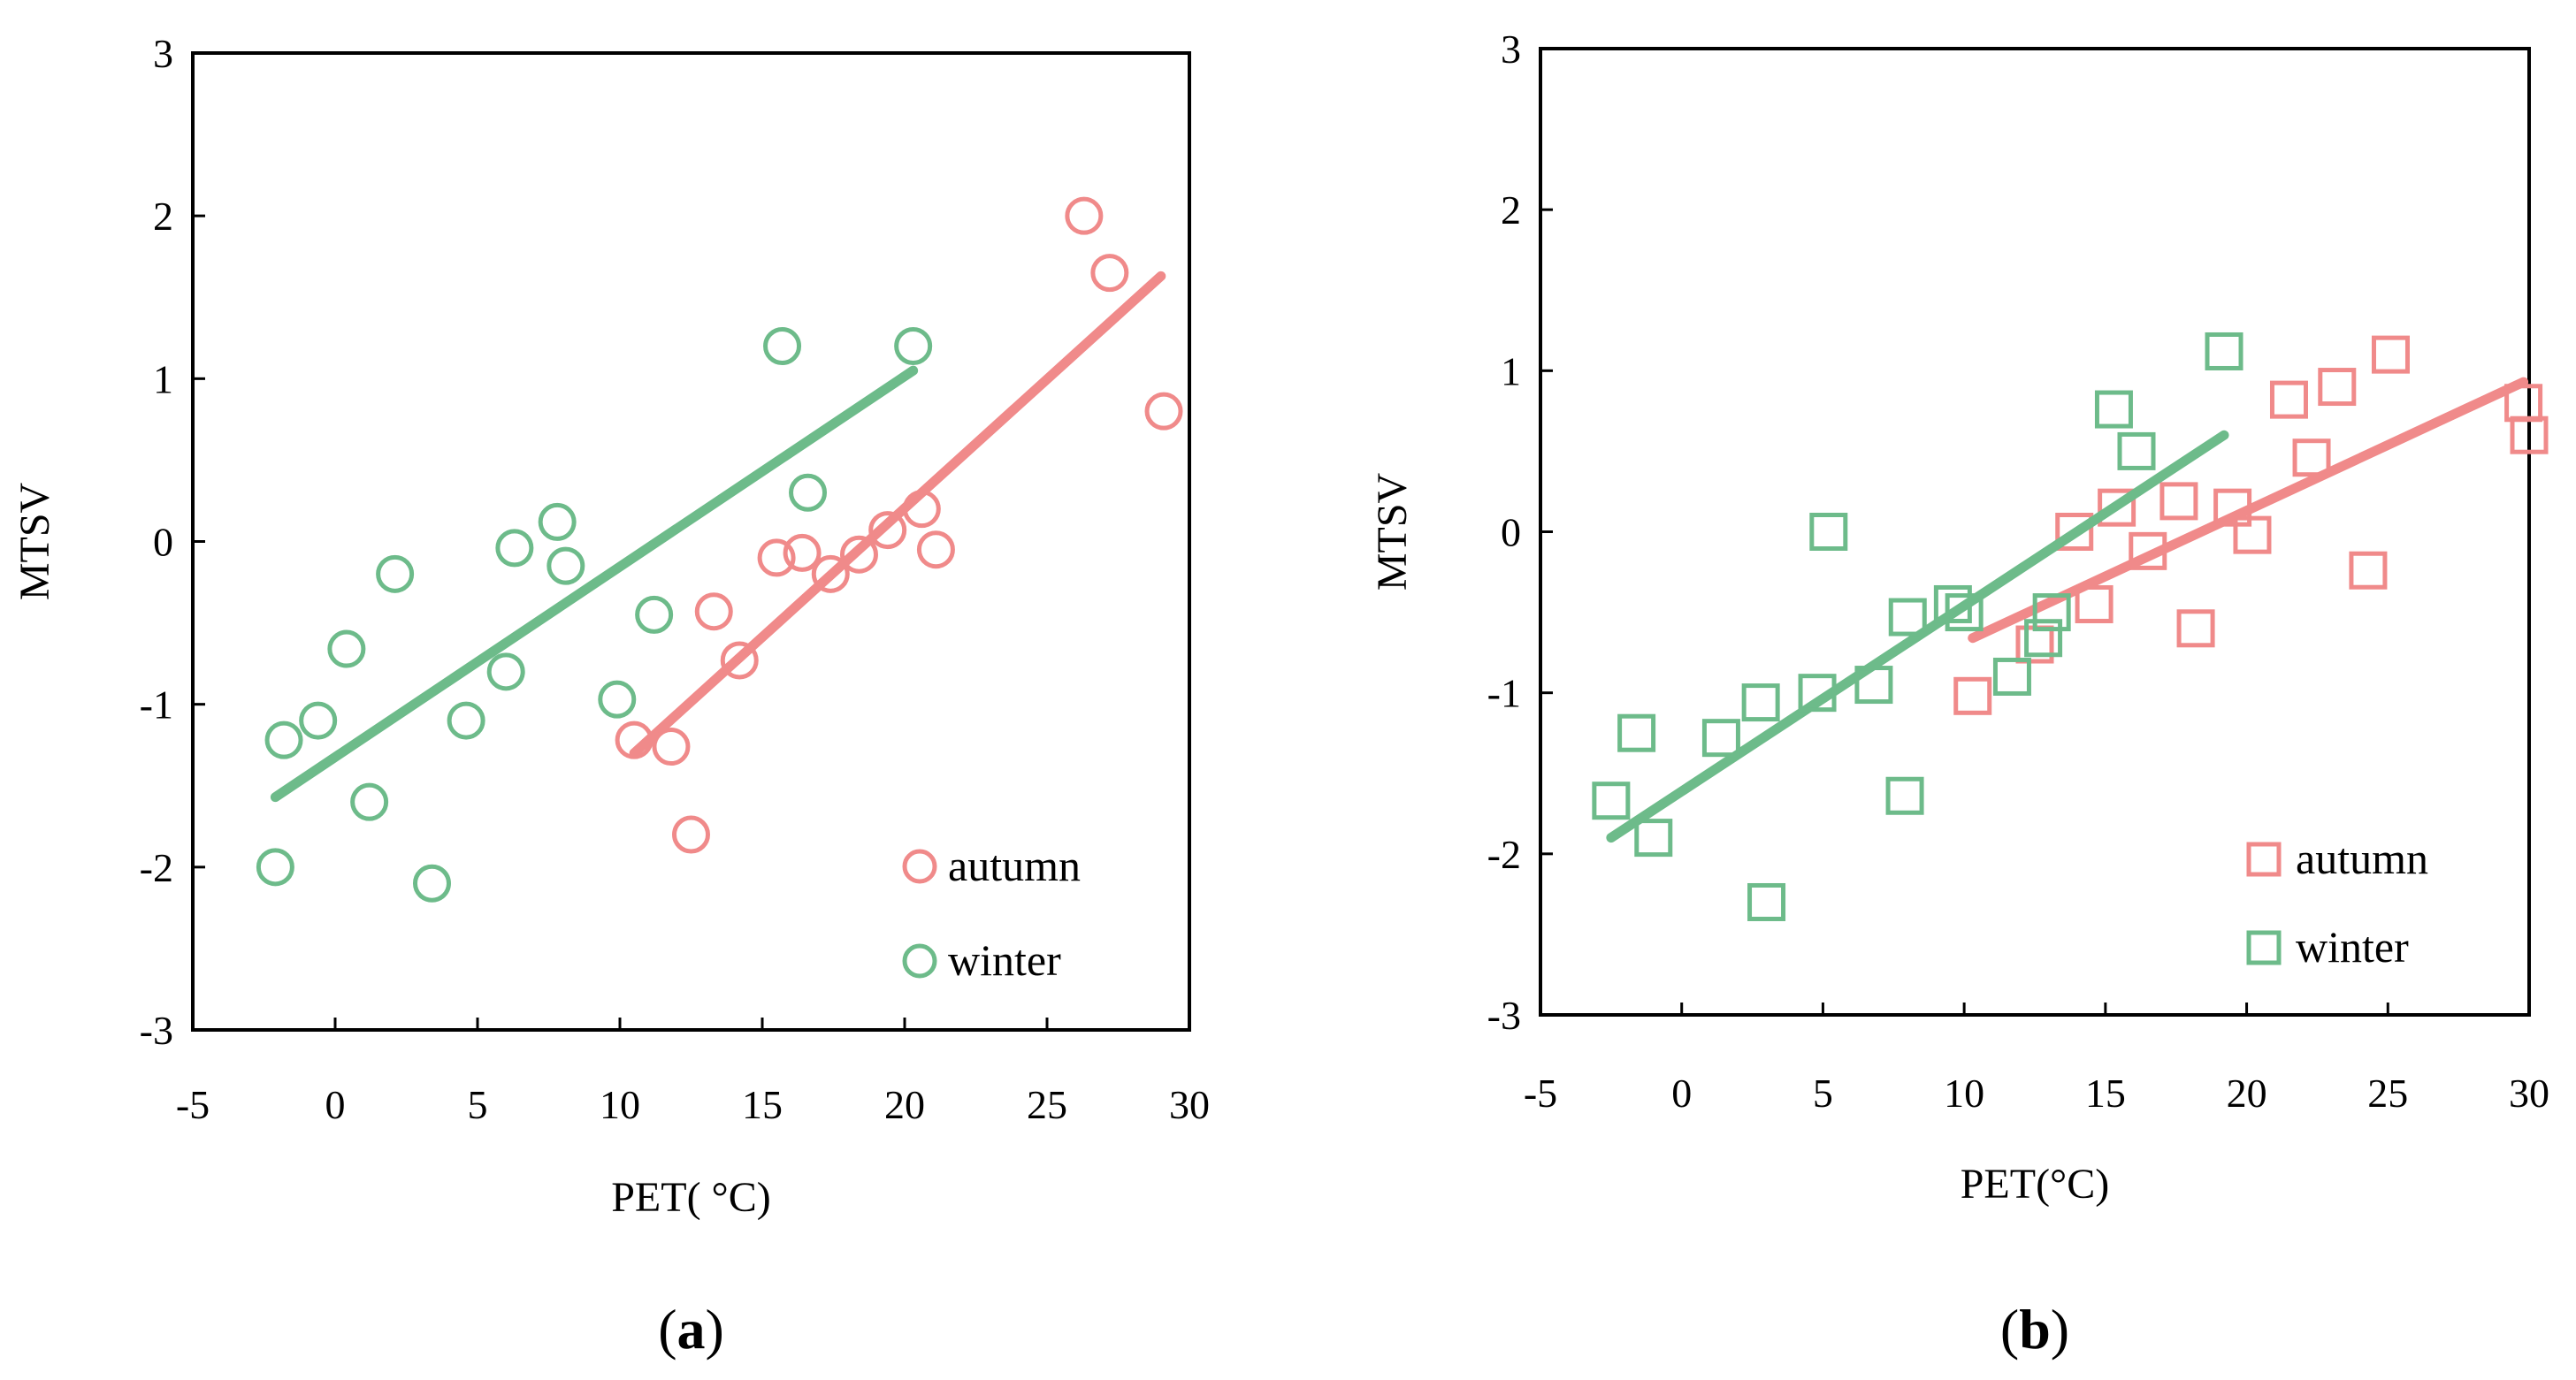  I want to click on y-tick-label: 0, so click(163, 542).